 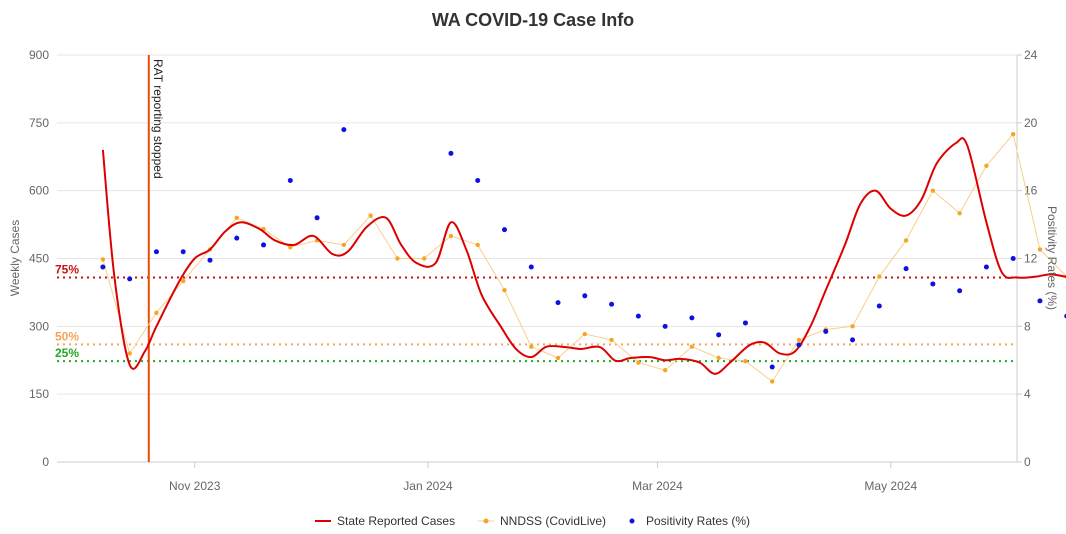 I want to click on y-axis-right-label: Positivity Rates (%), so click(x=1052, y=258).